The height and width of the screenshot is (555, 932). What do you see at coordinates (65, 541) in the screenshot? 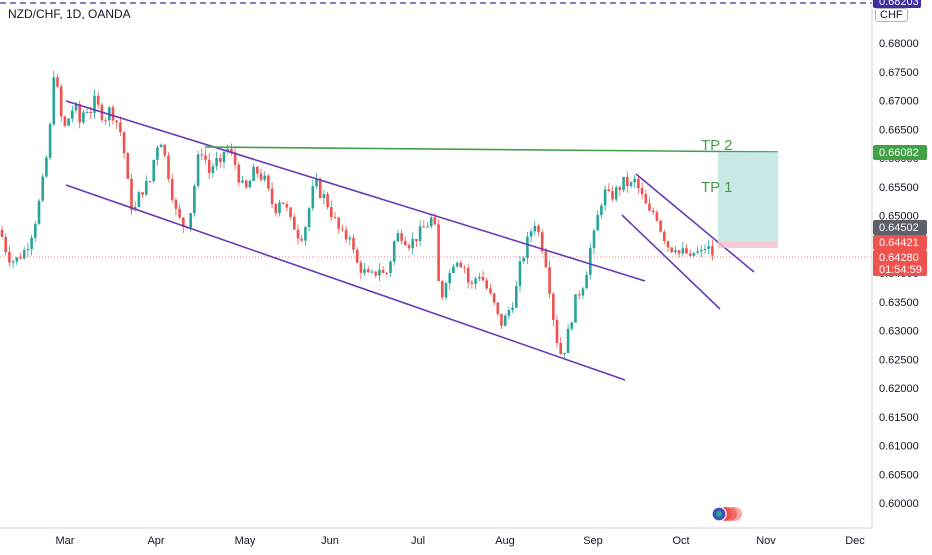
I see `time-tick-label: Mar` at bounding box center [65, 541].